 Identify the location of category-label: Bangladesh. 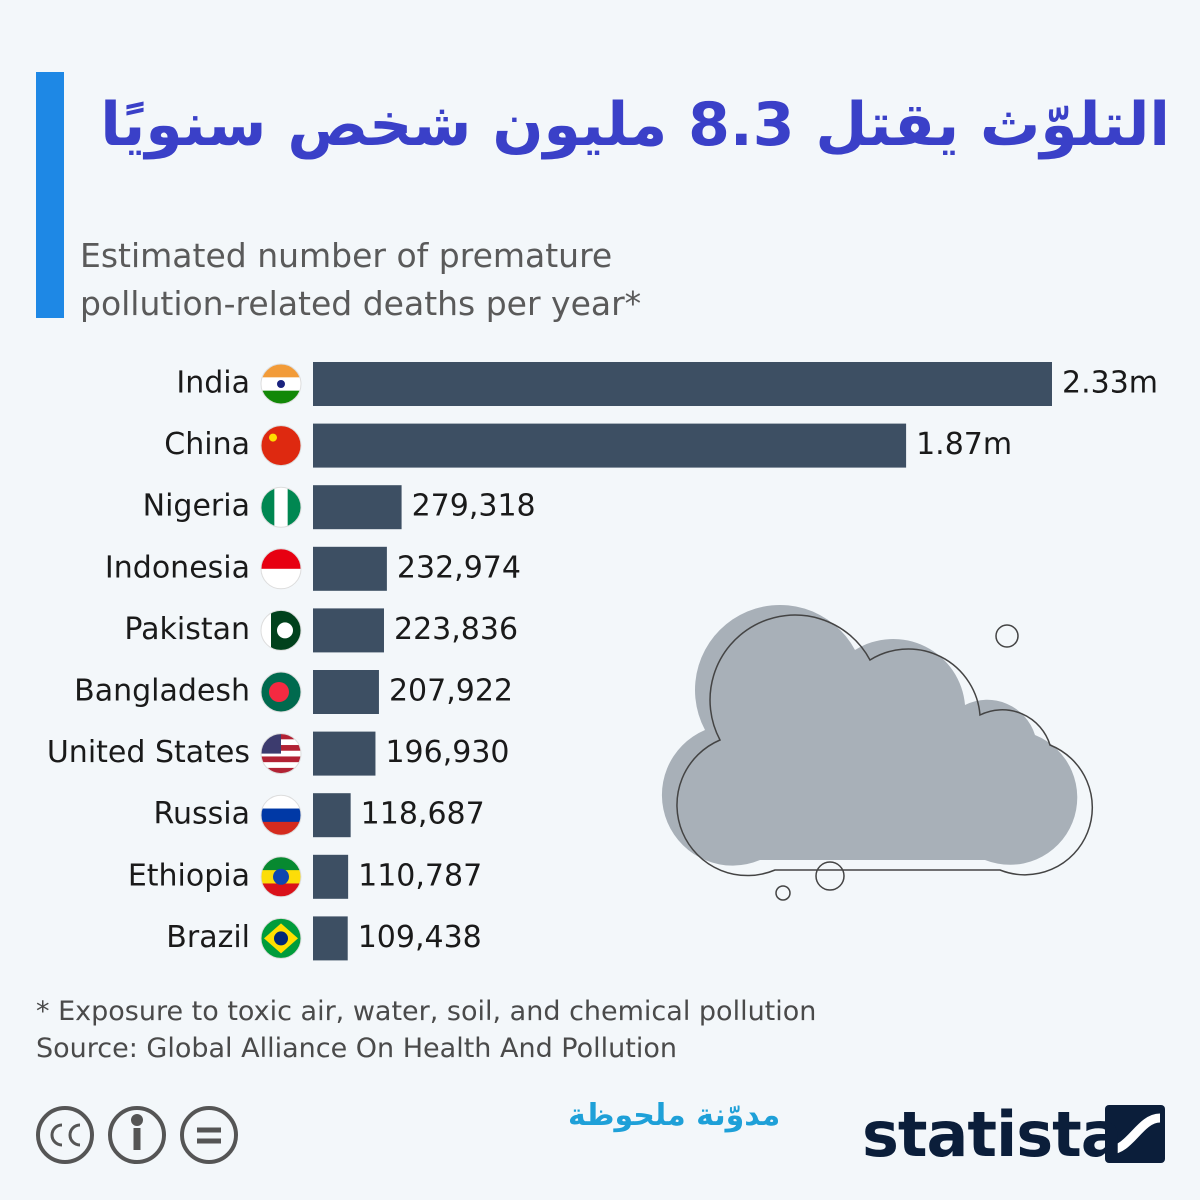
(162, 691).